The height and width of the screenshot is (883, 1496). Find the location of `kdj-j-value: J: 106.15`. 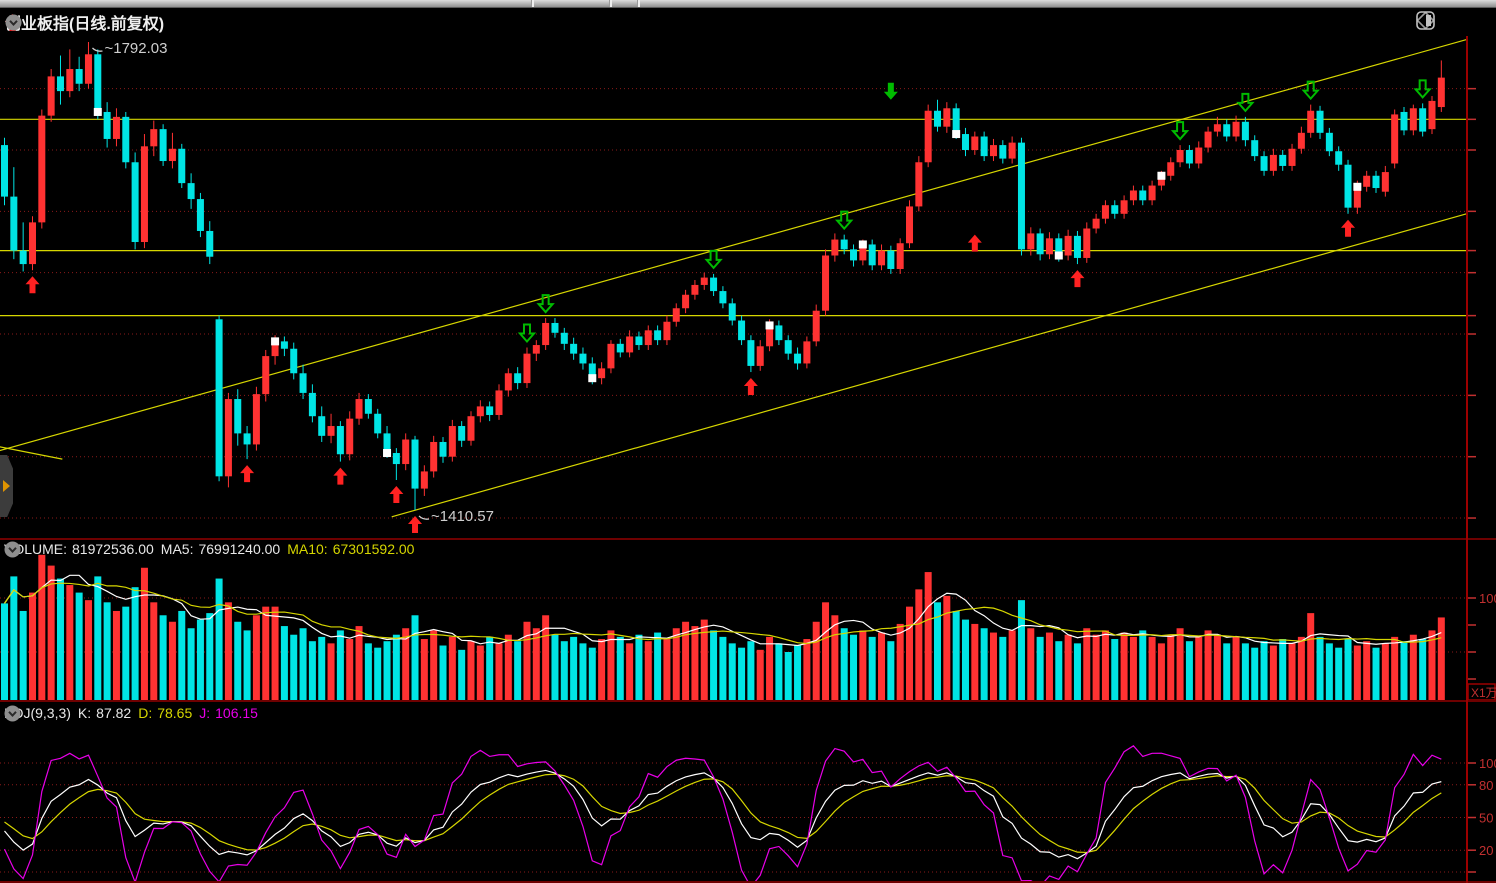

kdj-j-value: J: 106.15 is located at coordinates (228, 713).